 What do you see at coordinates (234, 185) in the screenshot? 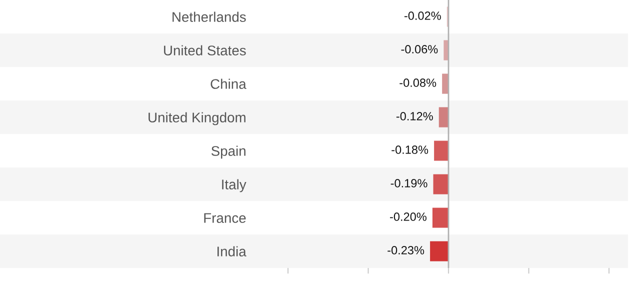
I see `y-tick-label: Italy` at bounding box center [234, 185].